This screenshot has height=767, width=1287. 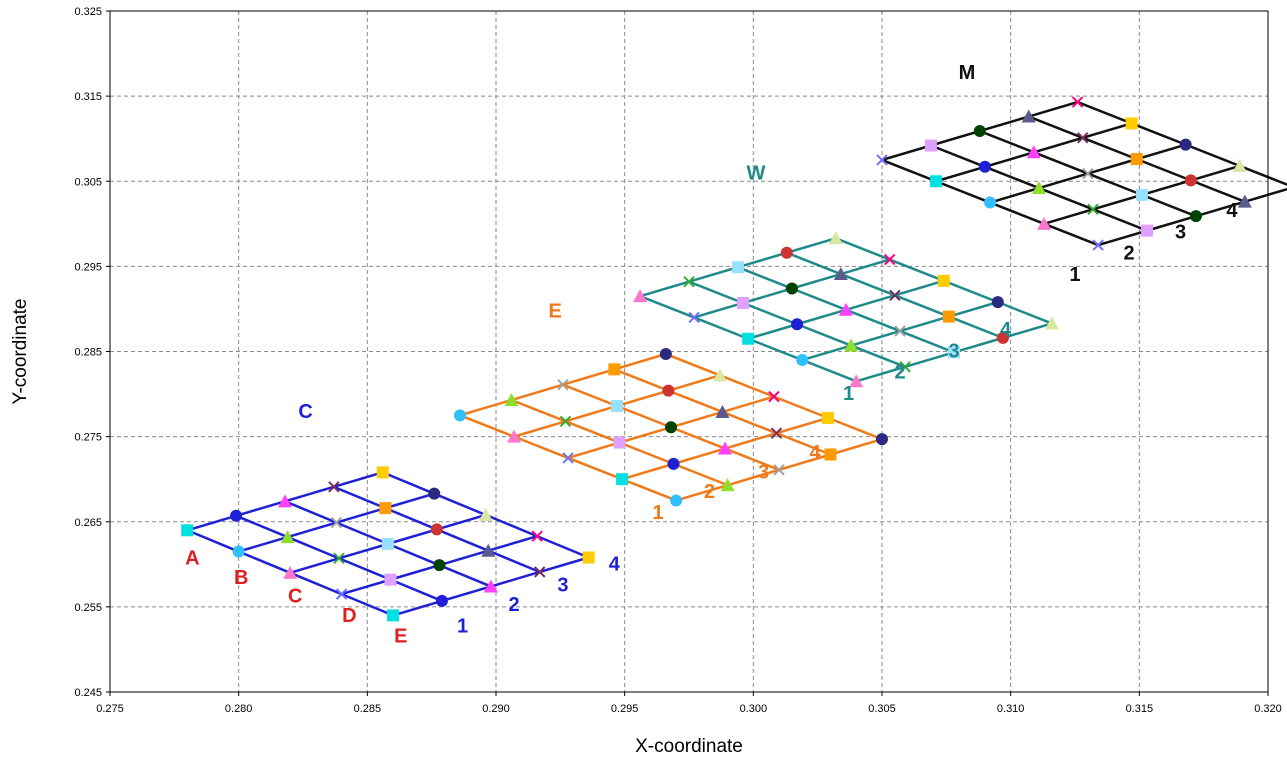 What do you see at coordinates (755, 174) in the screenshot?
I see `annotation-label: W` at bounding box center [755, 174].